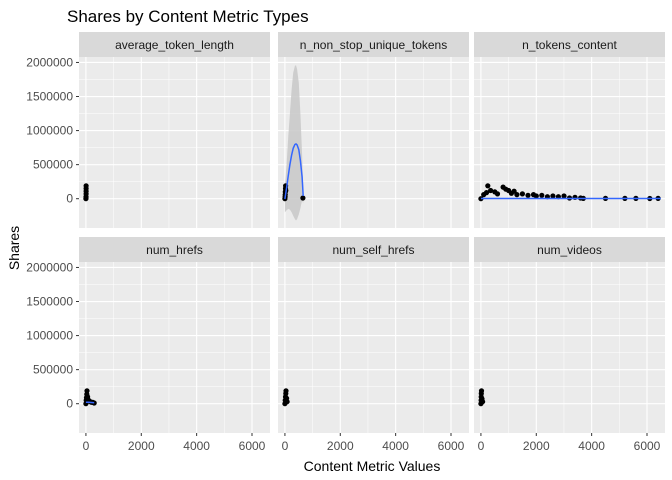  I want to click on chart-title: Shares by Content Metric Types, so click(188, 16).